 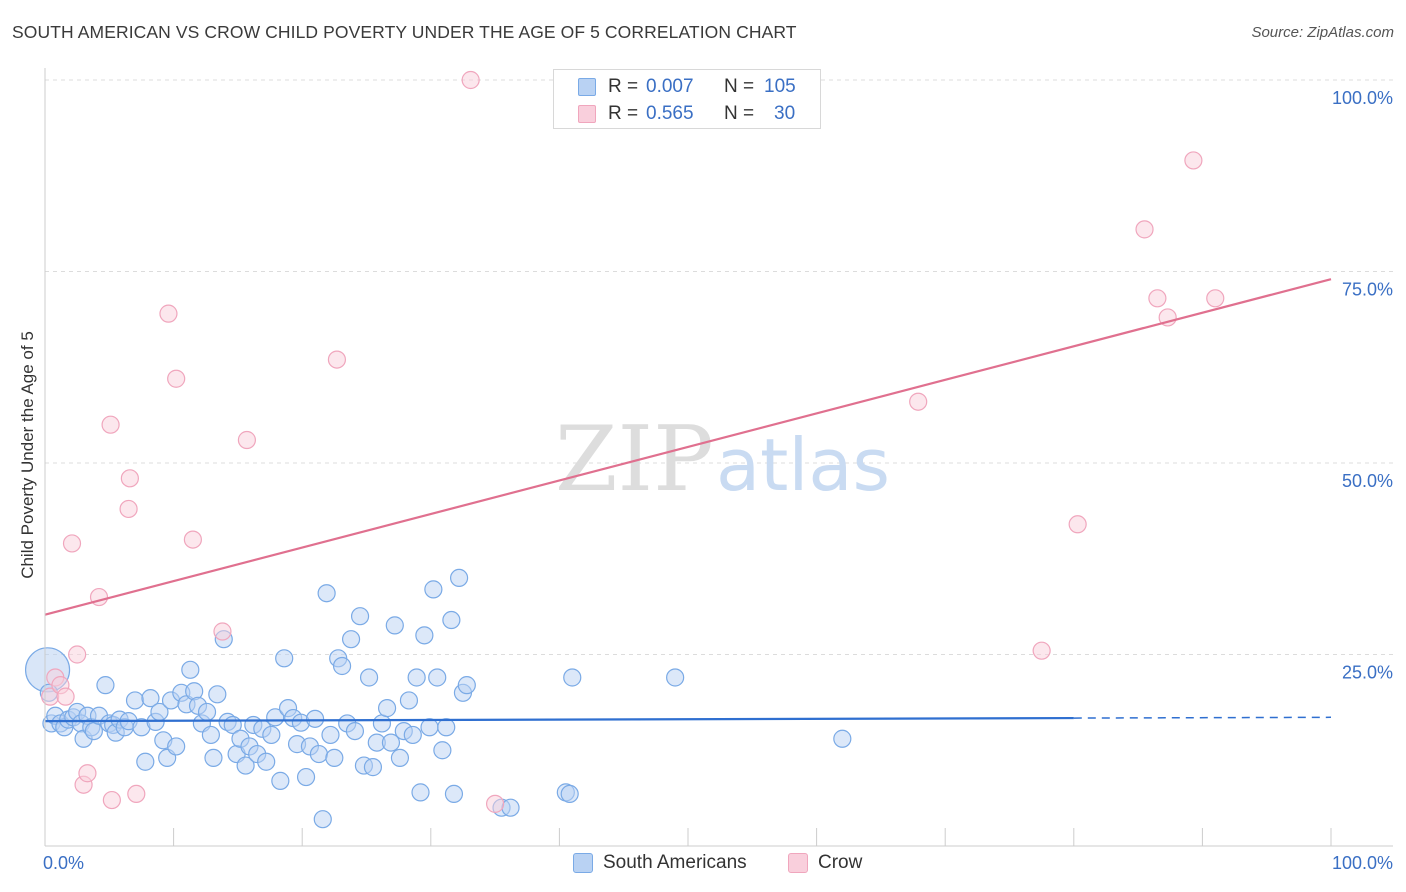 What do you see at coordinates (670, 86) in the screenshot?
I see `legend-r-value: 0.007` at bounding box center [670, 86].